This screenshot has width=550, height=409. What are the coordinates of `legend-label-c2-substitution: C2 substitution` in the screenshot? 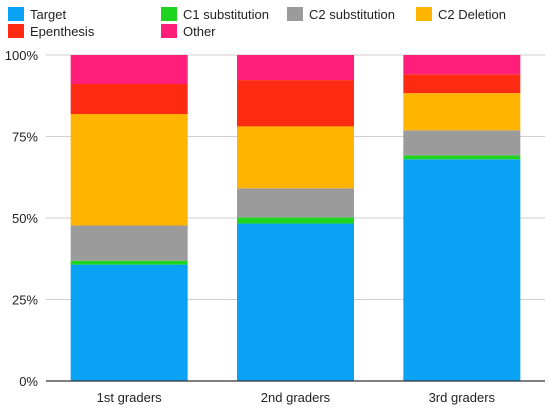 It's located at (352, 14).